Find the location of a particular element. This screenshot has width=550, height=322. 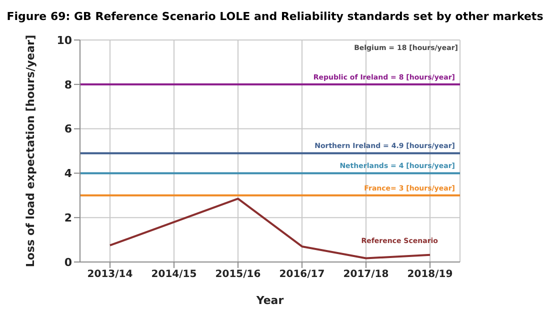

y-tick-label: 4 is located at coordinates (68, 173).